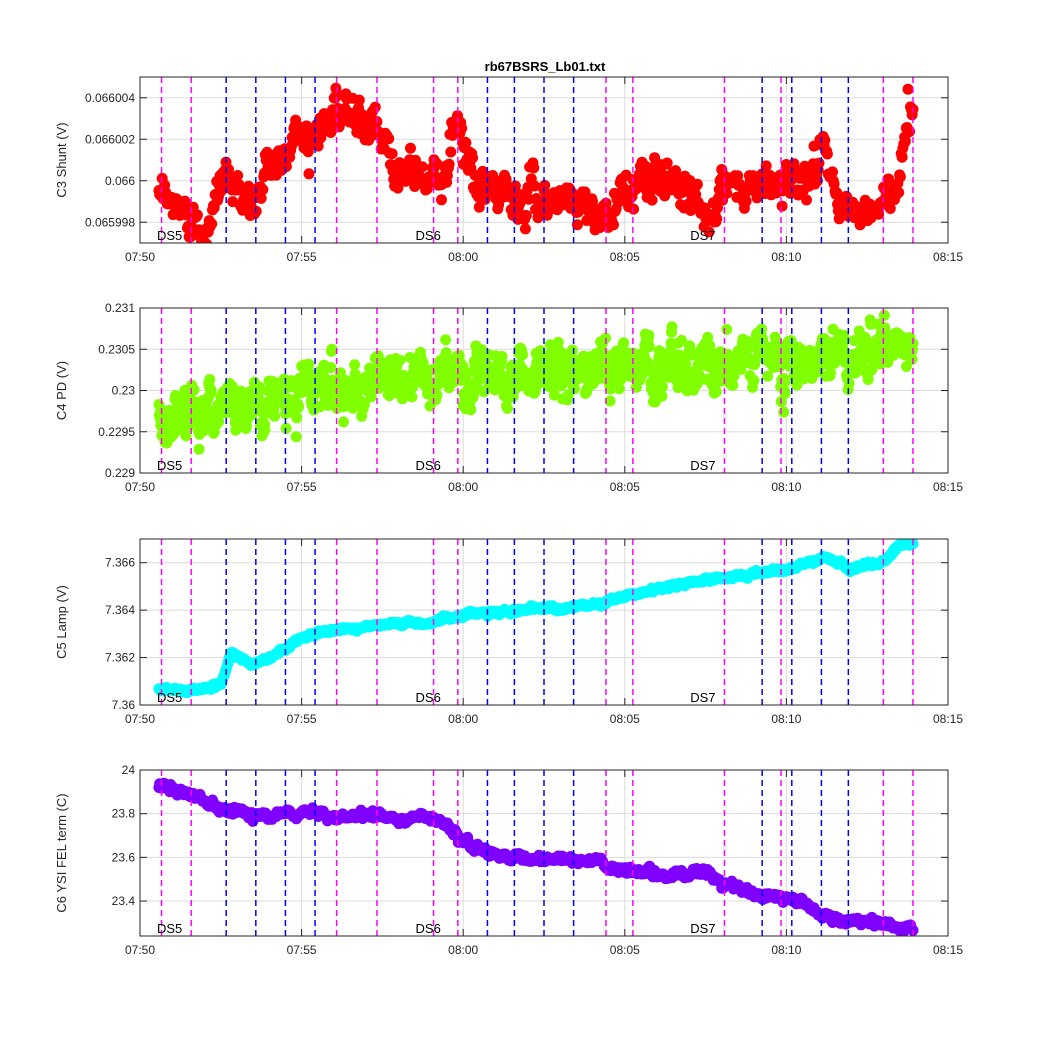 The height and width of the screenshot is (1050, 1050). Describe the element at coordinates (61, 390) in the screenshot. I see `y-axis-label: C4 PD (V)` at that location.